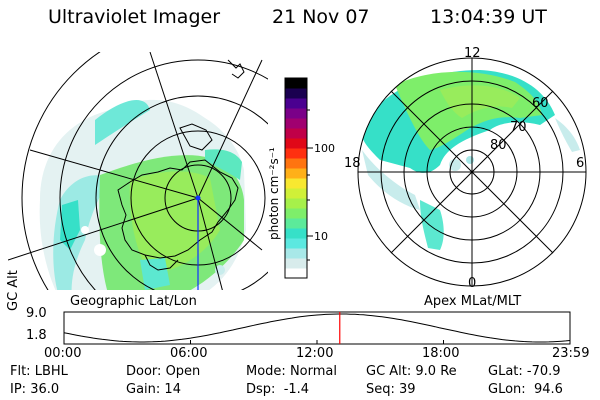 The height and width of the screenshot is (400, 600). Describe the element at coordinates (133, 301) in the screenshot. I see `left-map-caption: Geographic Lat/Lon` at that location.